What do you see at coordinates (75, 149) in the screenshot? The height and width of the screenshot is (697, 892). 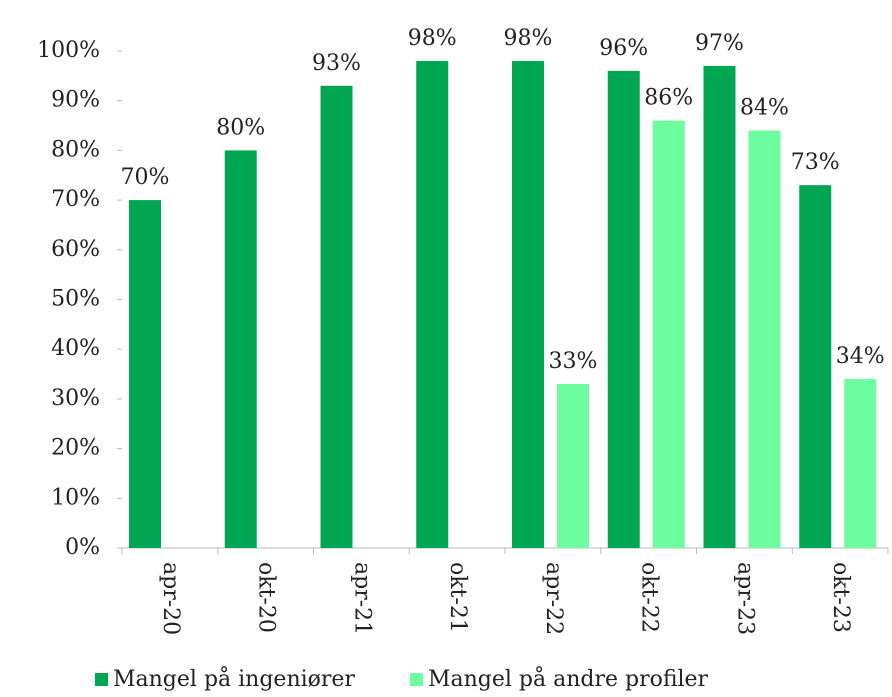 I see `y-tick-label: 80%` at bounding box center [75, 149].